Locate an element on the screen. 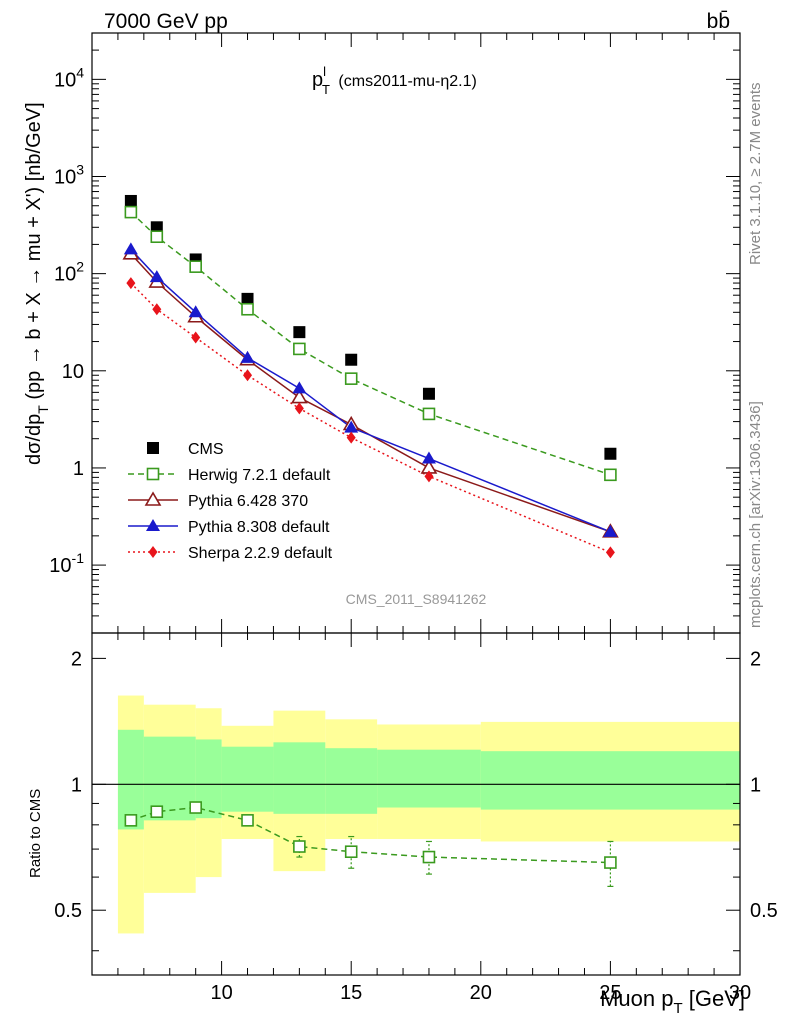 The width and height of the screenshot is (786, 1029). legend-label: Herwig 7.2.1 default is located at coordinates (259, 475).